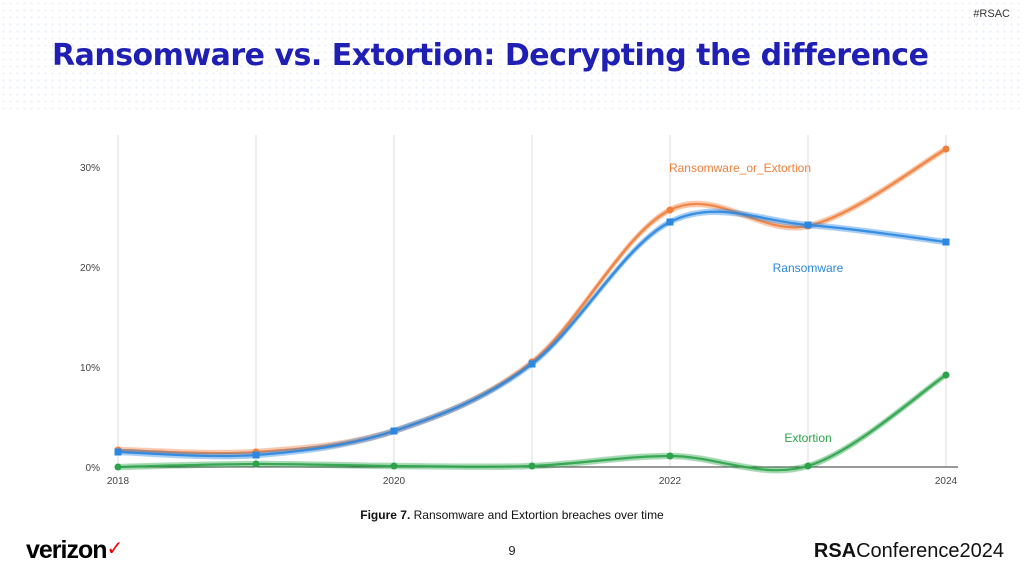  What do you see at coordinates (808, 268) in the screenshot?
I see `series-label: Ransomware` at bounding box center [808, 268].